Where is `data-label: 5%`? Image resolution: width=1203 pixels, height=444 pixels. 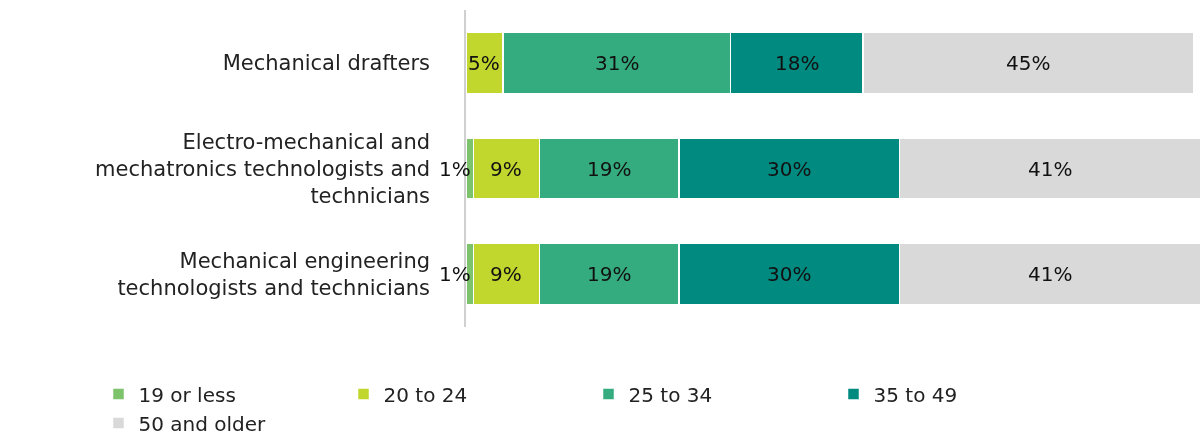
data-label: 5% is located at coordinates (484, 63).